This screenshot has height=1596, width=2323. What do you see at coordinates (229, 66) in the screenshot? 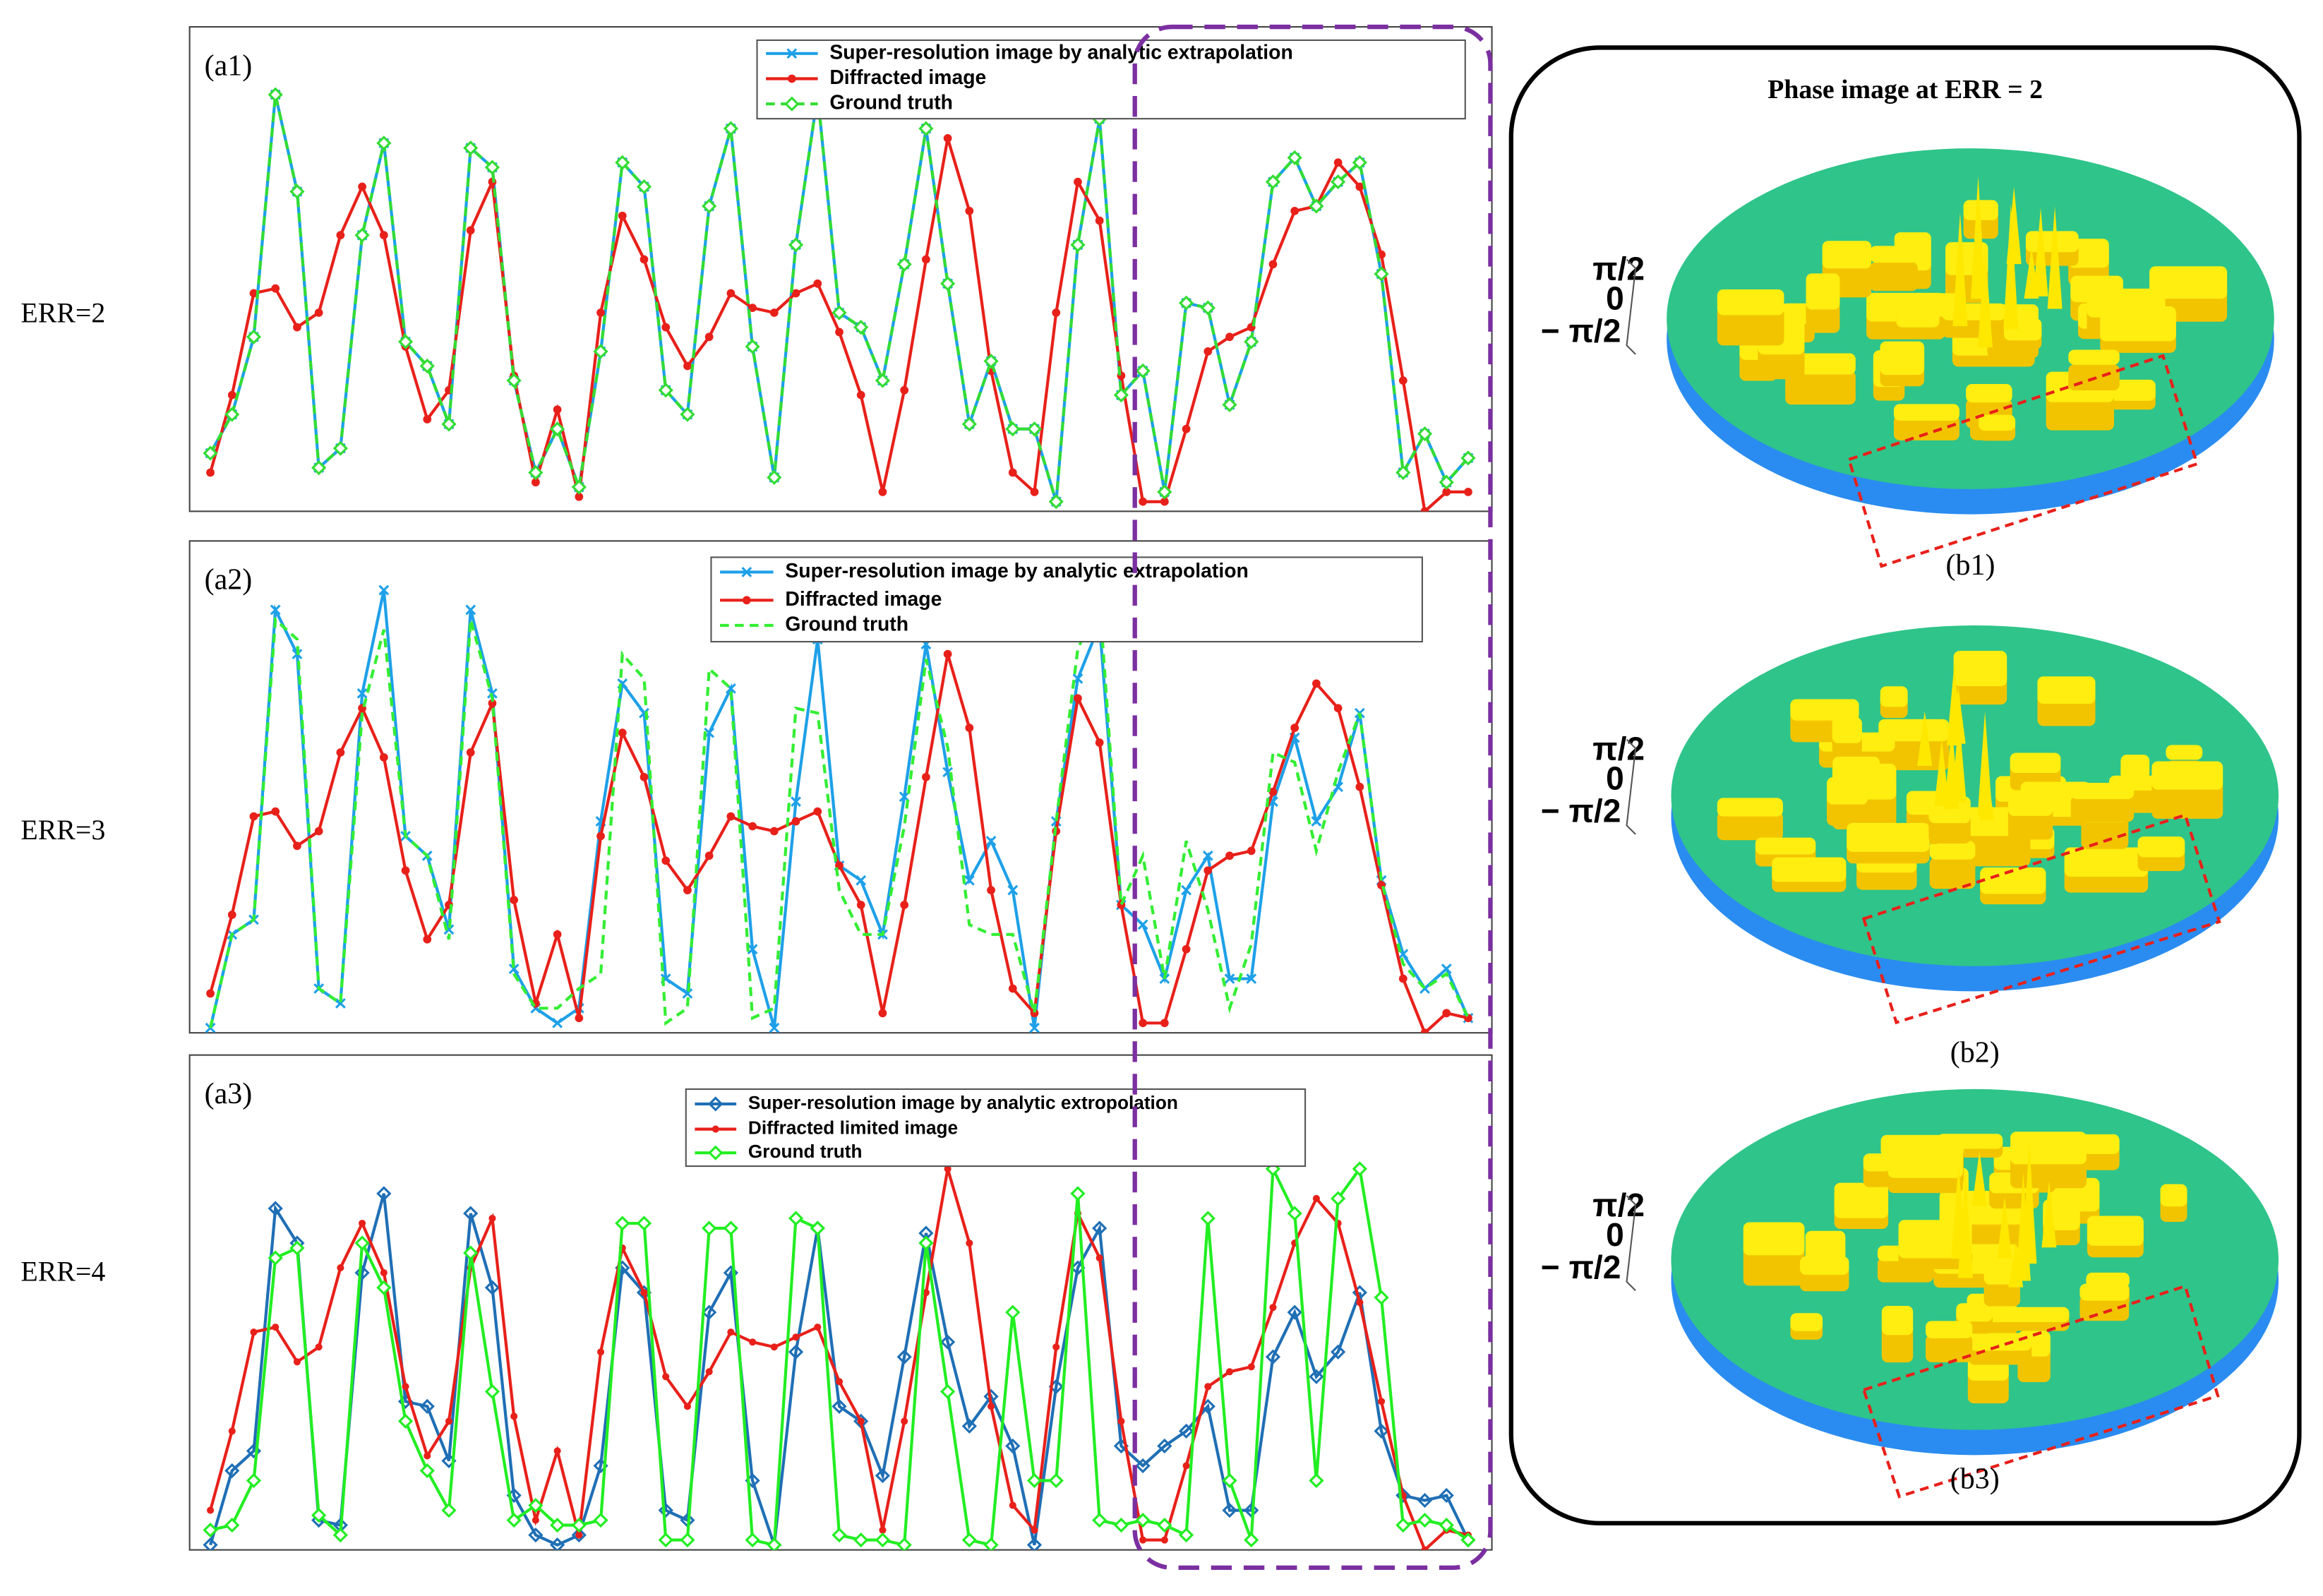
I see `panel-tag: (a1)` at bounding box center [229, 66].